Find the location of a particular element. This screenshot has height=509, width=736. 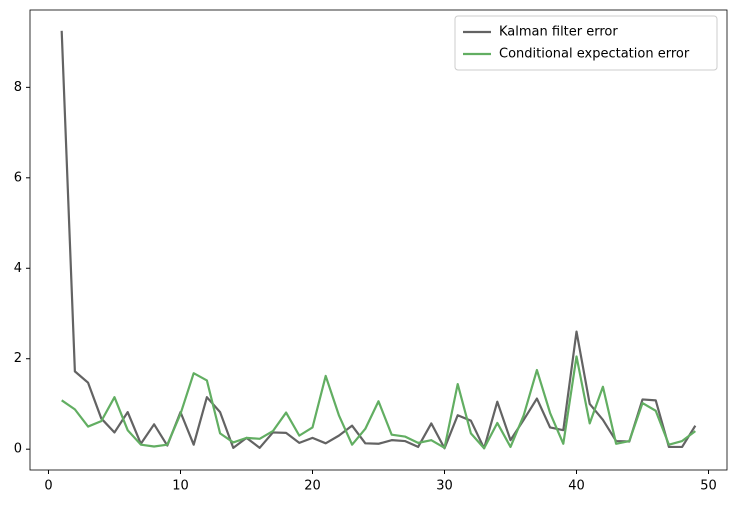

x-tick-label: 20 is located at coordinates (312, 486).